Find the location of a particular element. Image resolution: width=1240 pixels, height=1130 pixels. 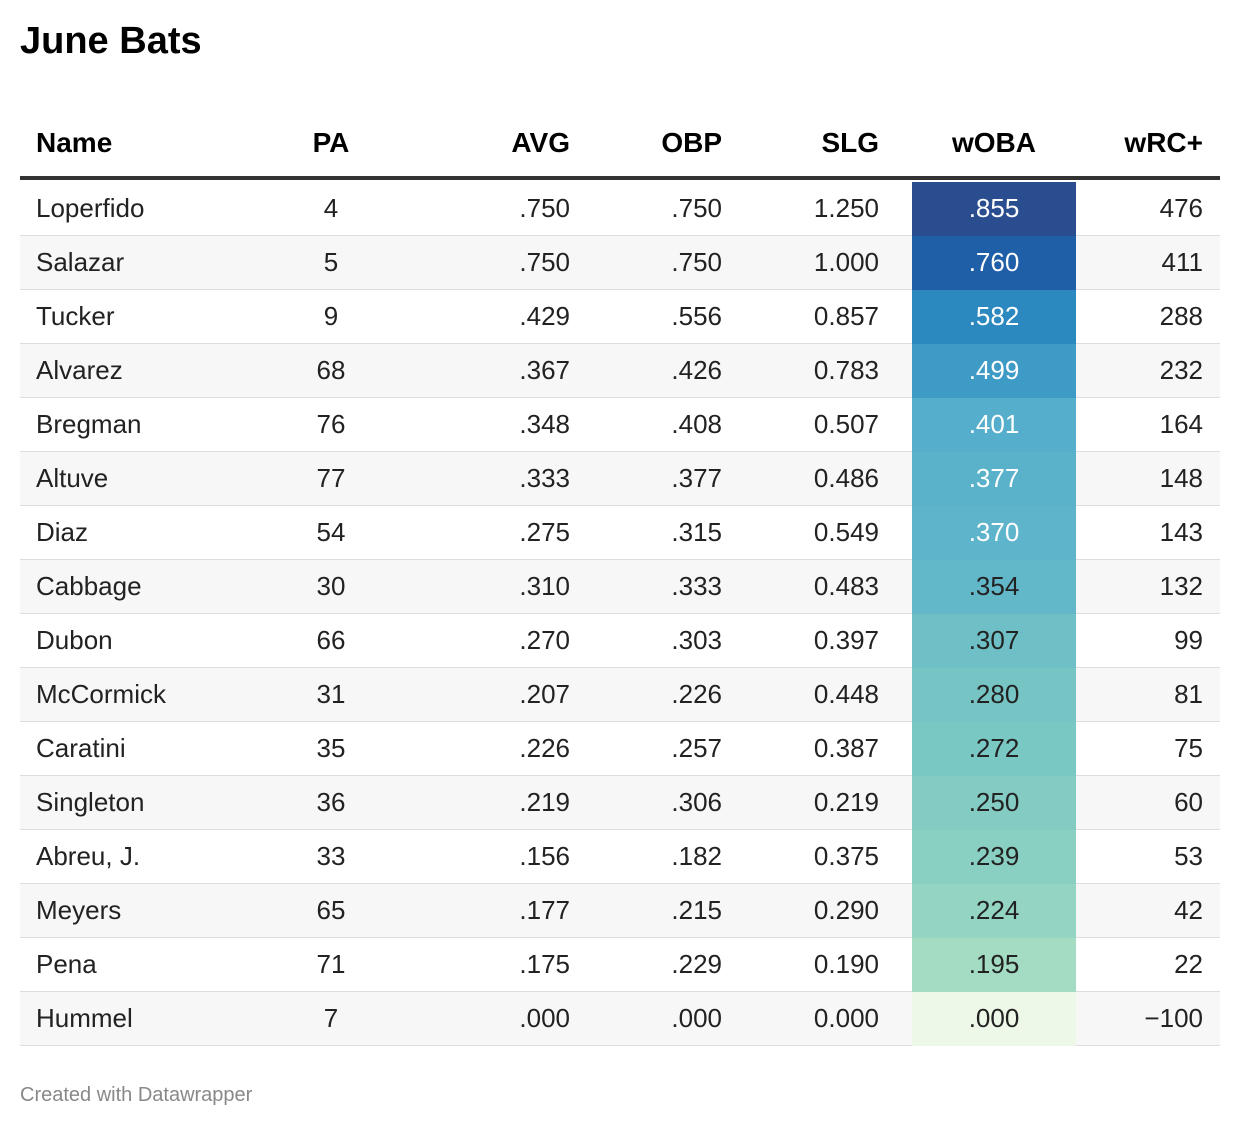

stat-cell: .257 is located at coordinates (696, 748).